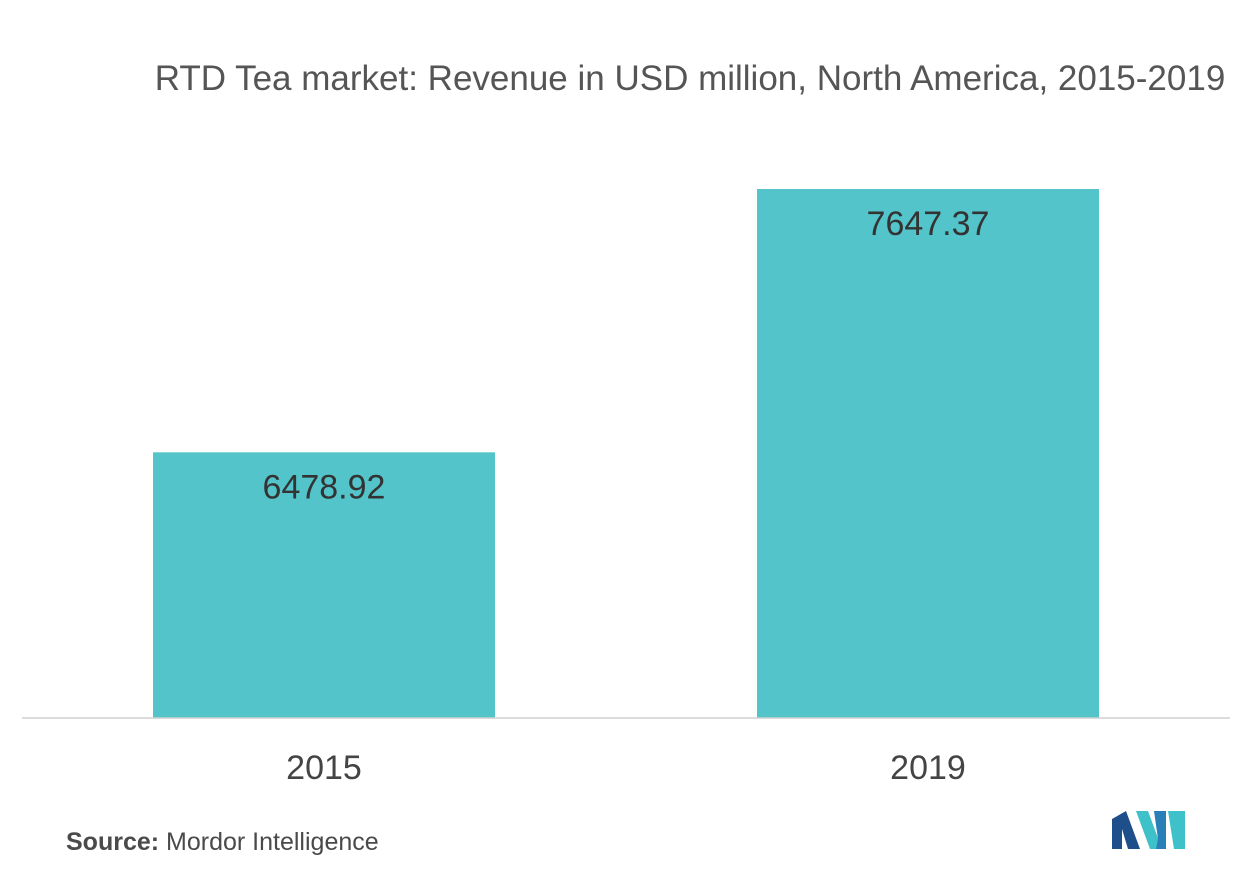  I want to click on data-label-2019: 7647.37, so click(928, 224).